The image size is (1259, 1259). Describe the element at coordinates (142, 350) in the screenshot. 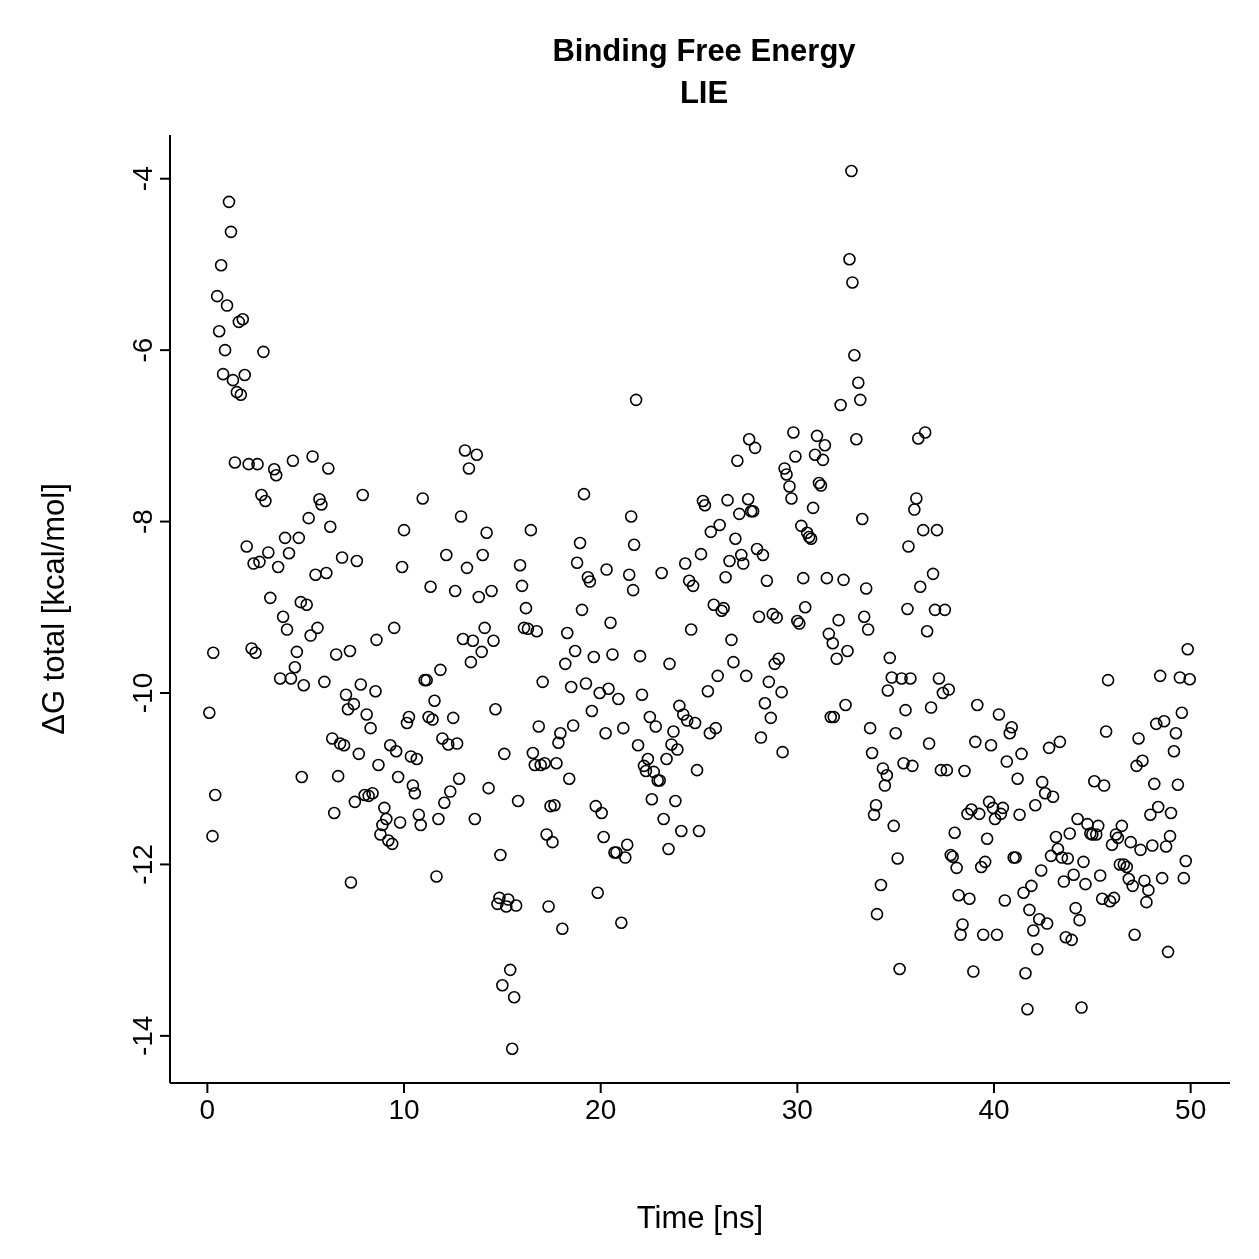

I see `y-tick-label: -6` at that location.